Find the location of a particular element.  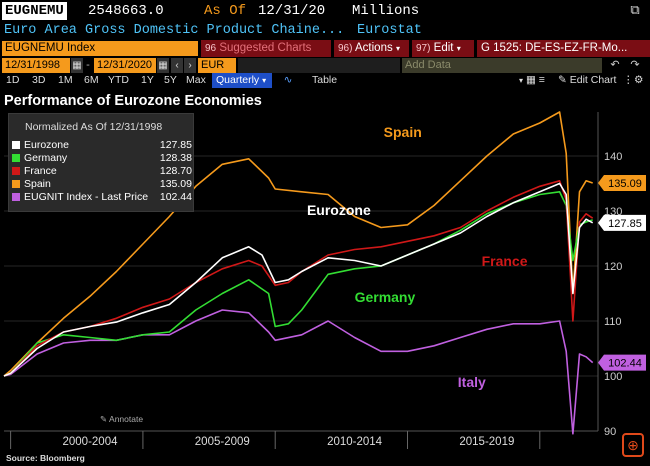

table-button: Table is located at coordinates (325, 80).